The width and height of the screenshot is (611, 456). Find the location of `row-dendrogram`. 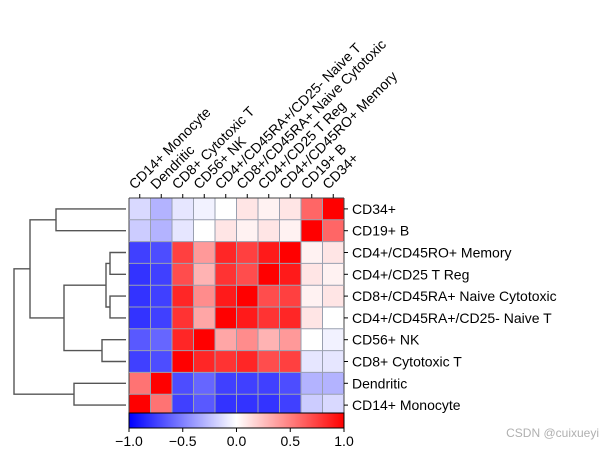

row-dendrogram is located at coordinates (69, 307).